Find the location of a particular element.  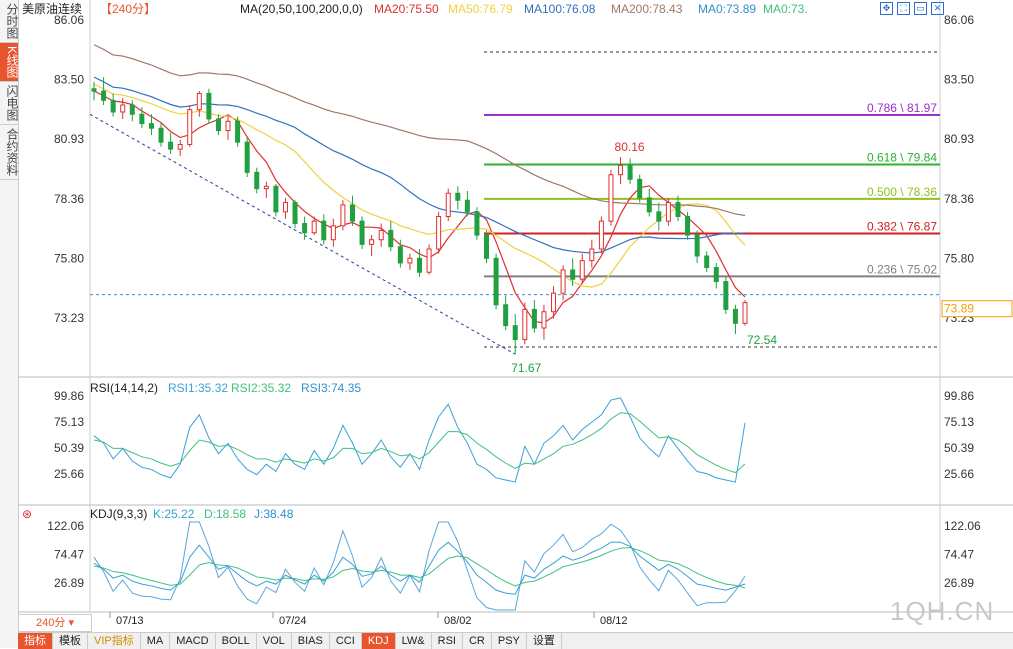

rsi-tick-right-1: 75.13 is located at coordinates (959, 422).